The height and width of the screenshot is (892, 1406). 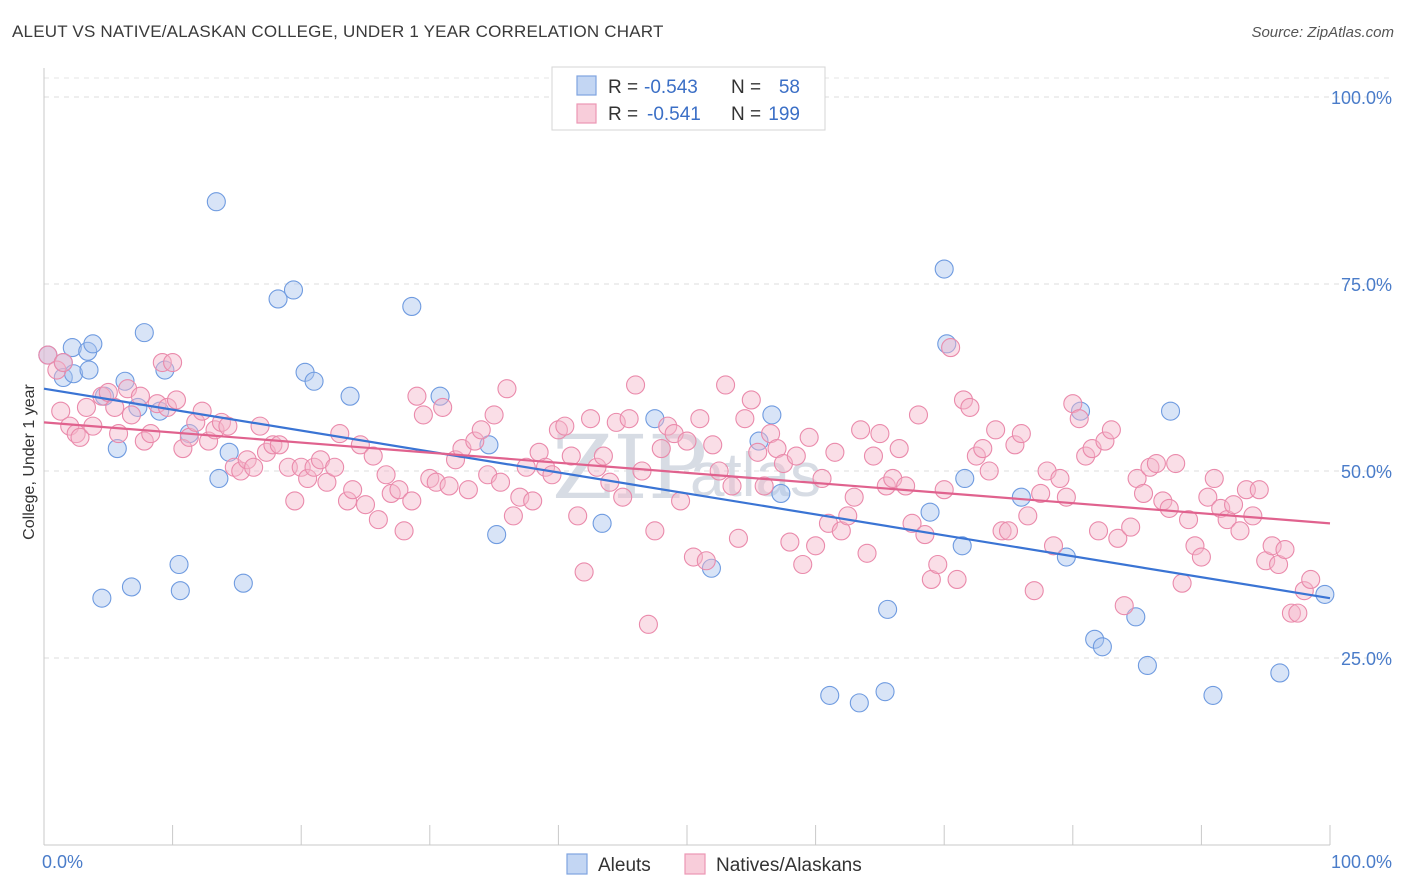 I want to click on y-tick-label-2: 75.0%, so click(x=1366, y=285).